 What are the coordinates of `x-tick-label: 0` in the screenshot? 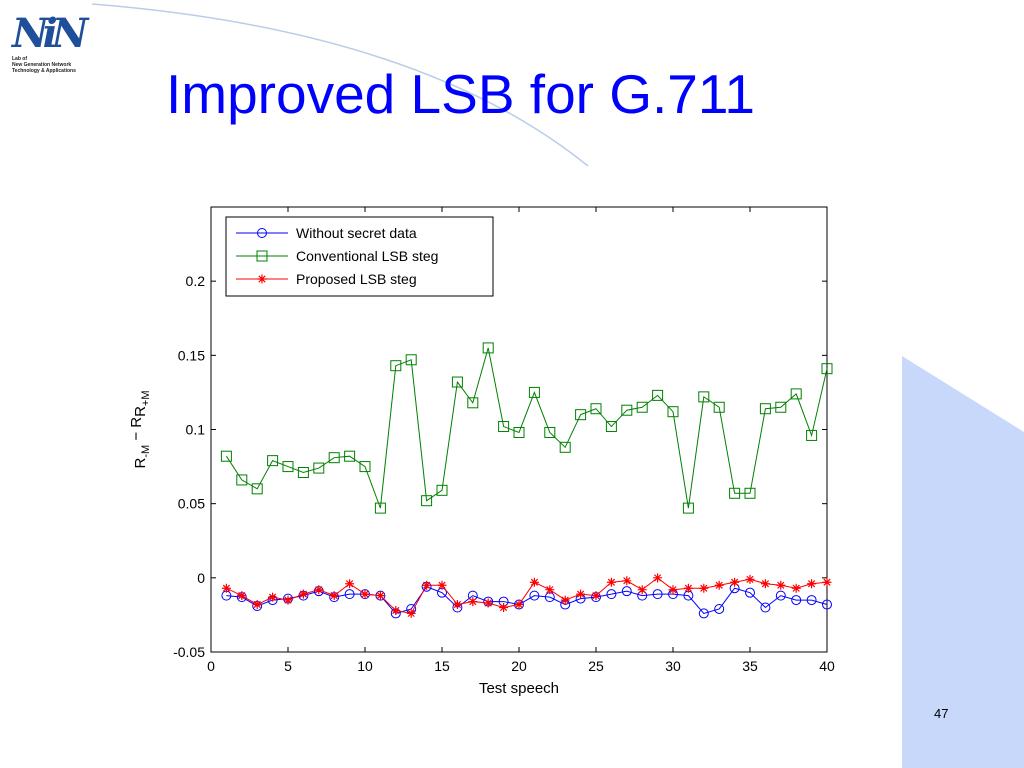 It's located at (211, 666).